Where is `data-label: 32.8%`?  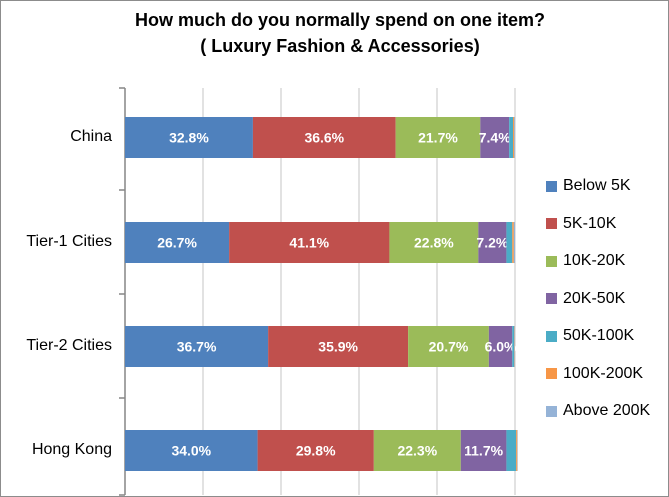 data-label: 32.8% is located at coordinates (189, 138).